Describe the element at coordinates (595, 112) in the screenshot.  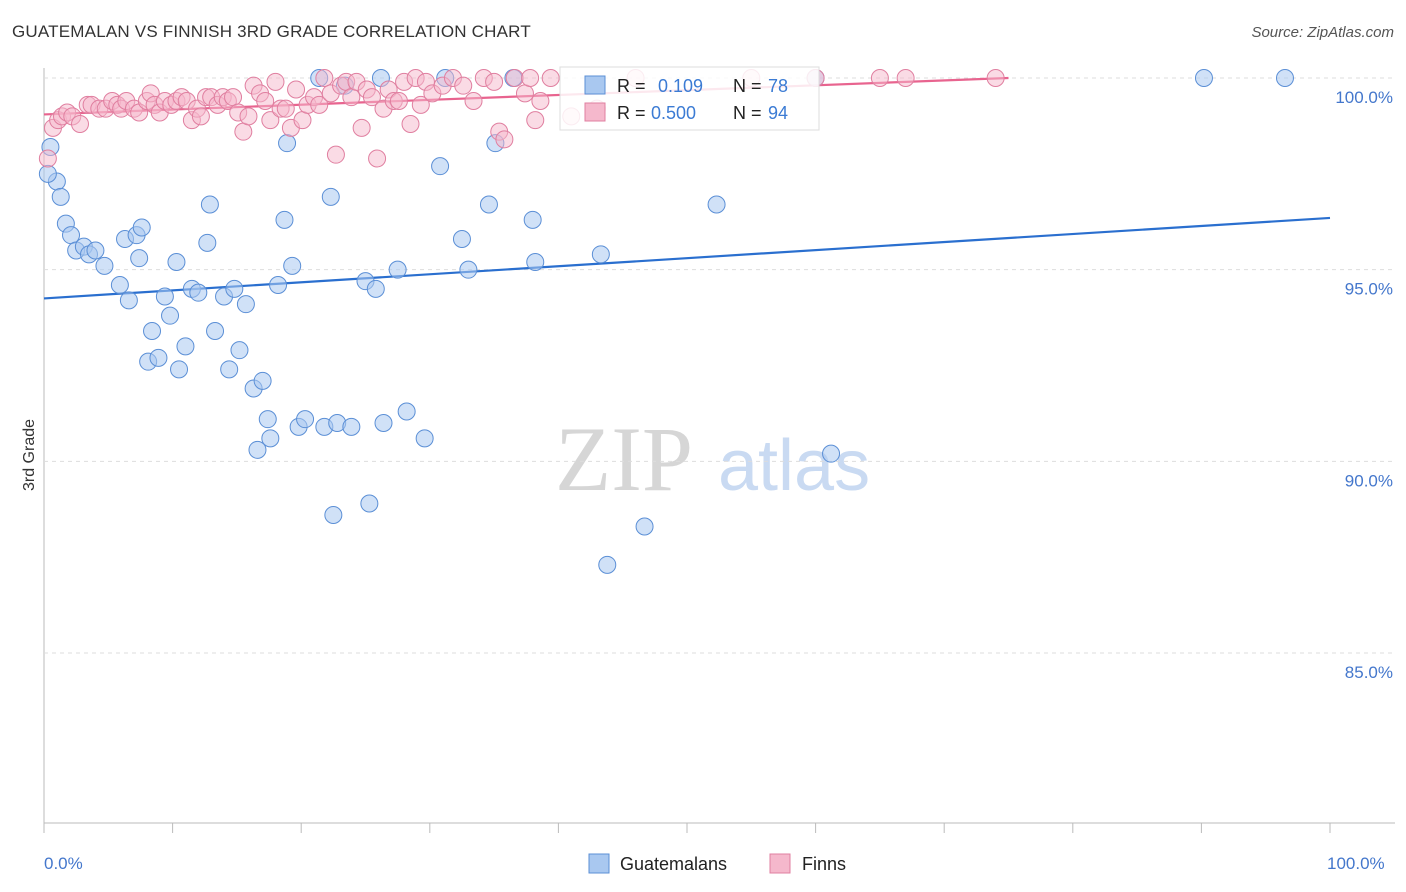
I see `legend-swatch-finns` at that location.